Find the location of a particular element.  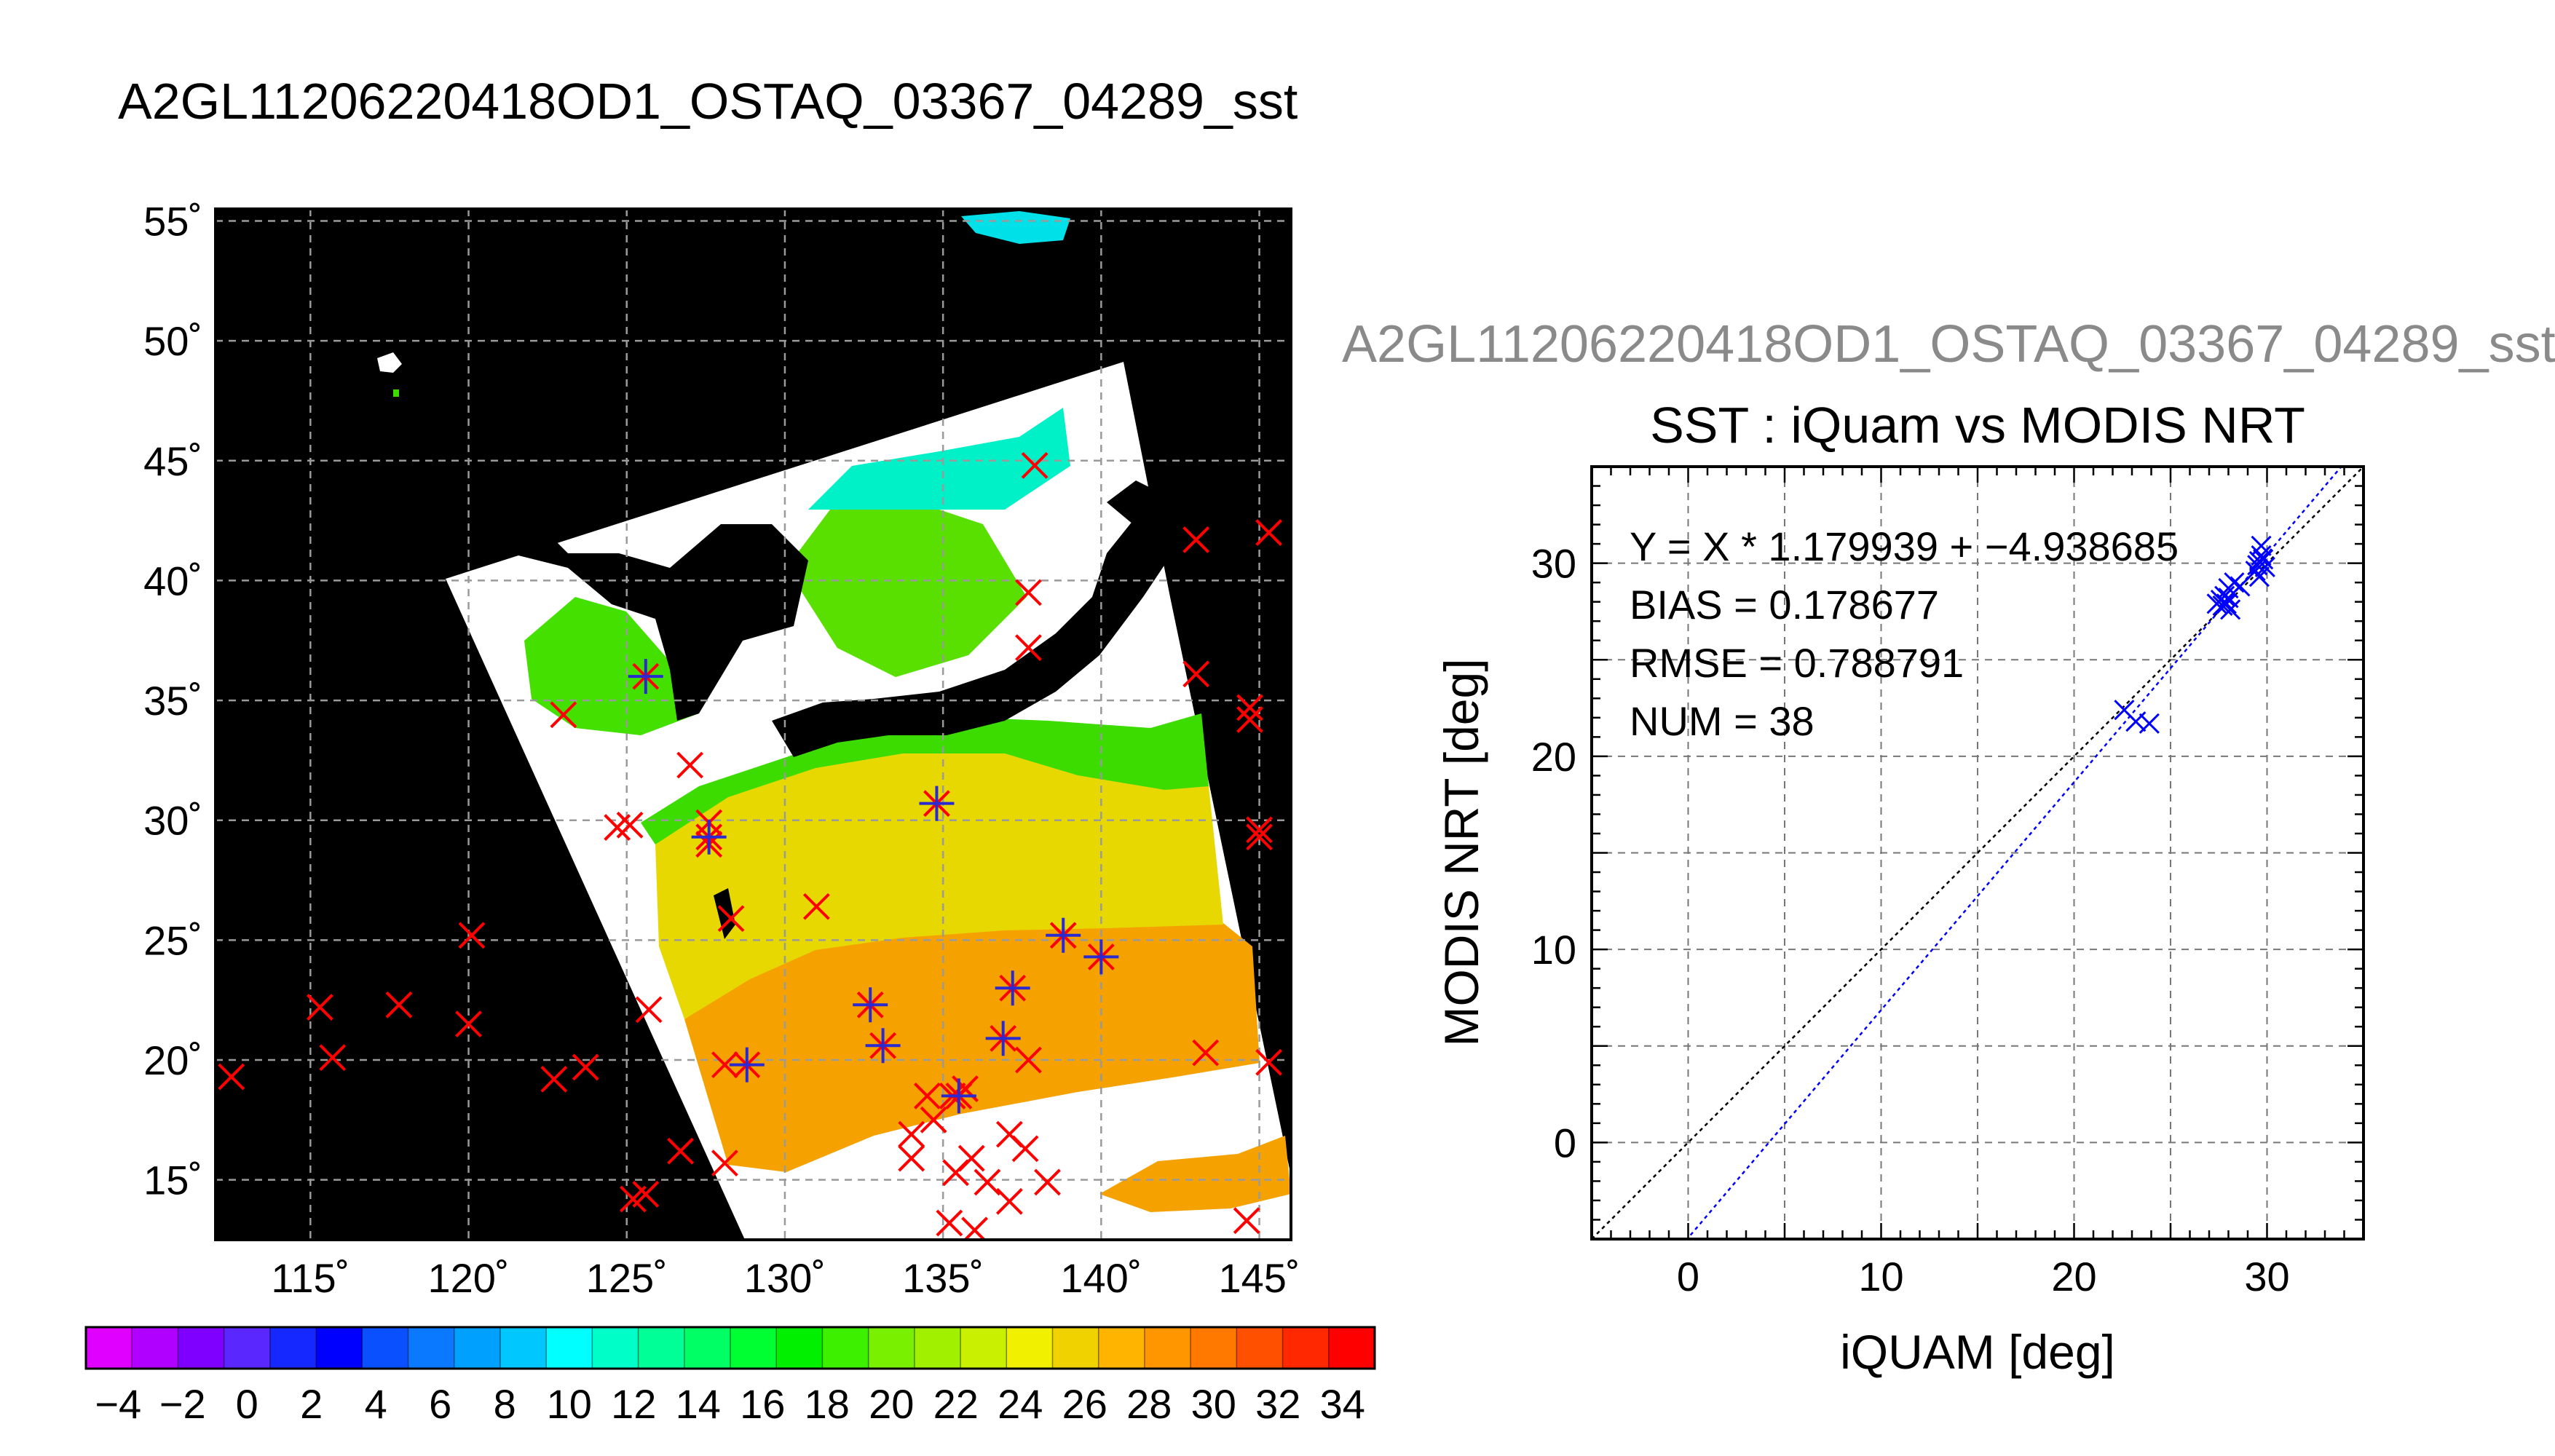

colorbar-tick-label: 2 is located at coordinates (311, 1404).